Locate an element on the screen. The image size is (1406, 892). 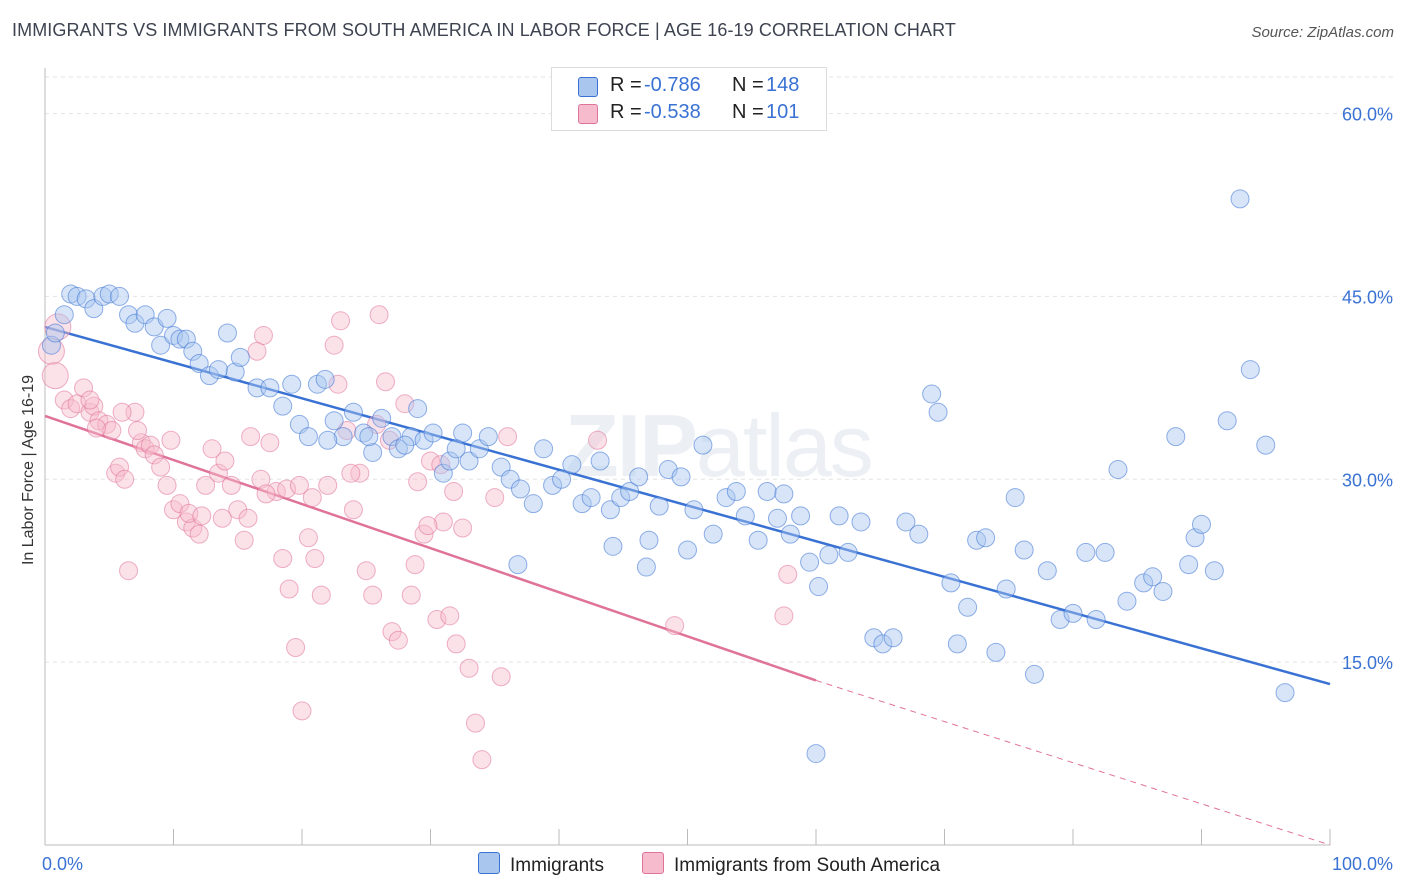
bottom-legend-swatch-pink is located at coordinates (653, 863).